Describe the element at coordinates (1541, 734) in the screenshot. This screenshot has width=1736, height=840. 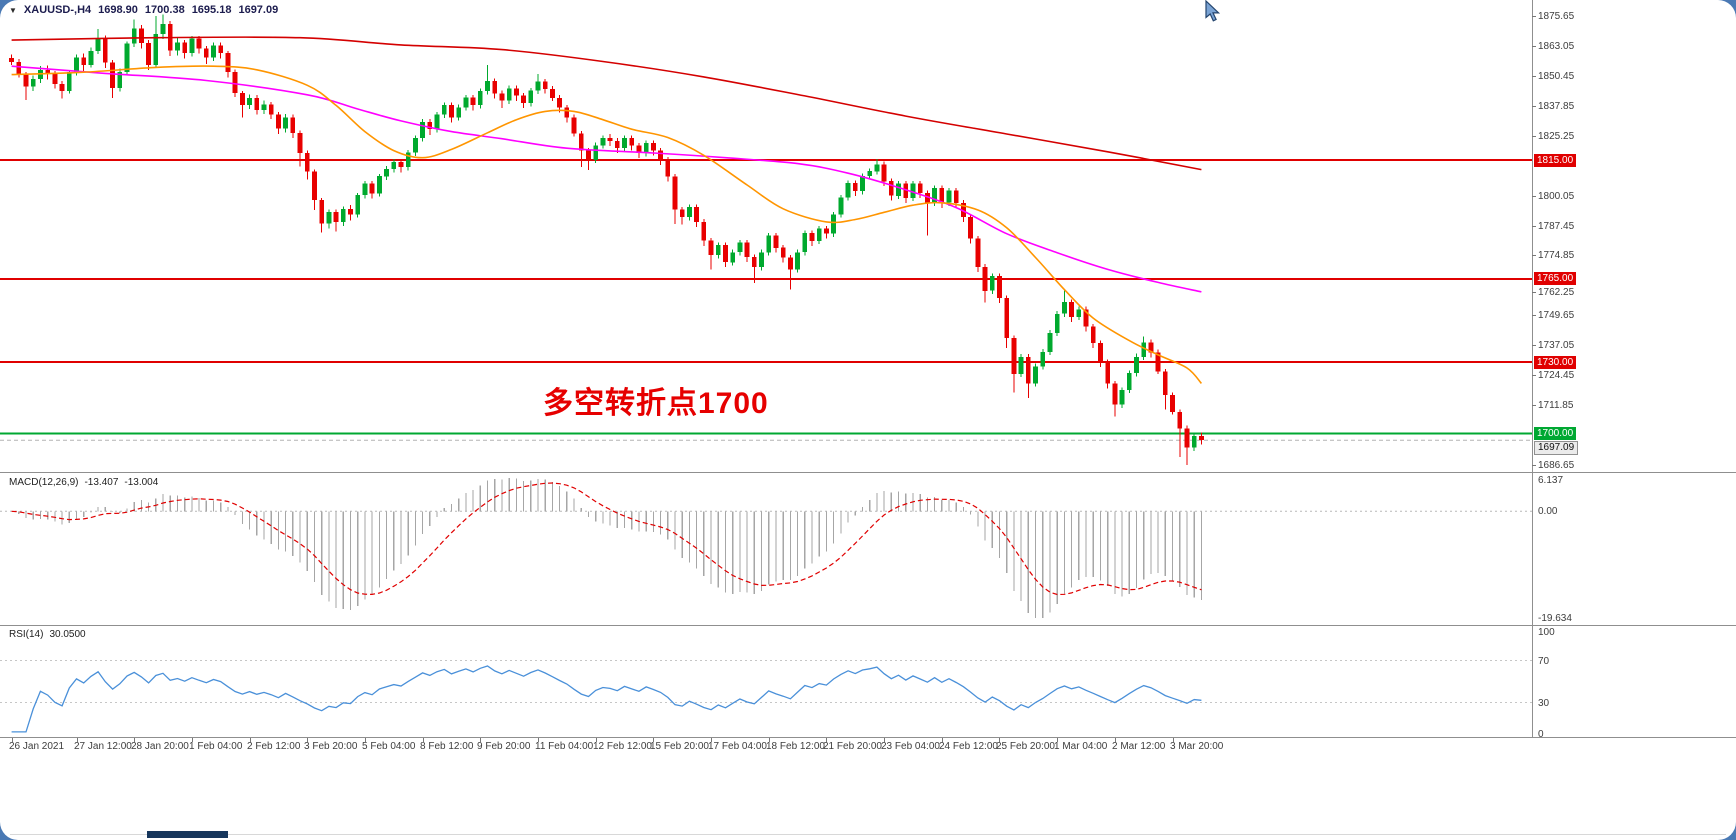
I see `rsi-axis-label: 0` at that location.